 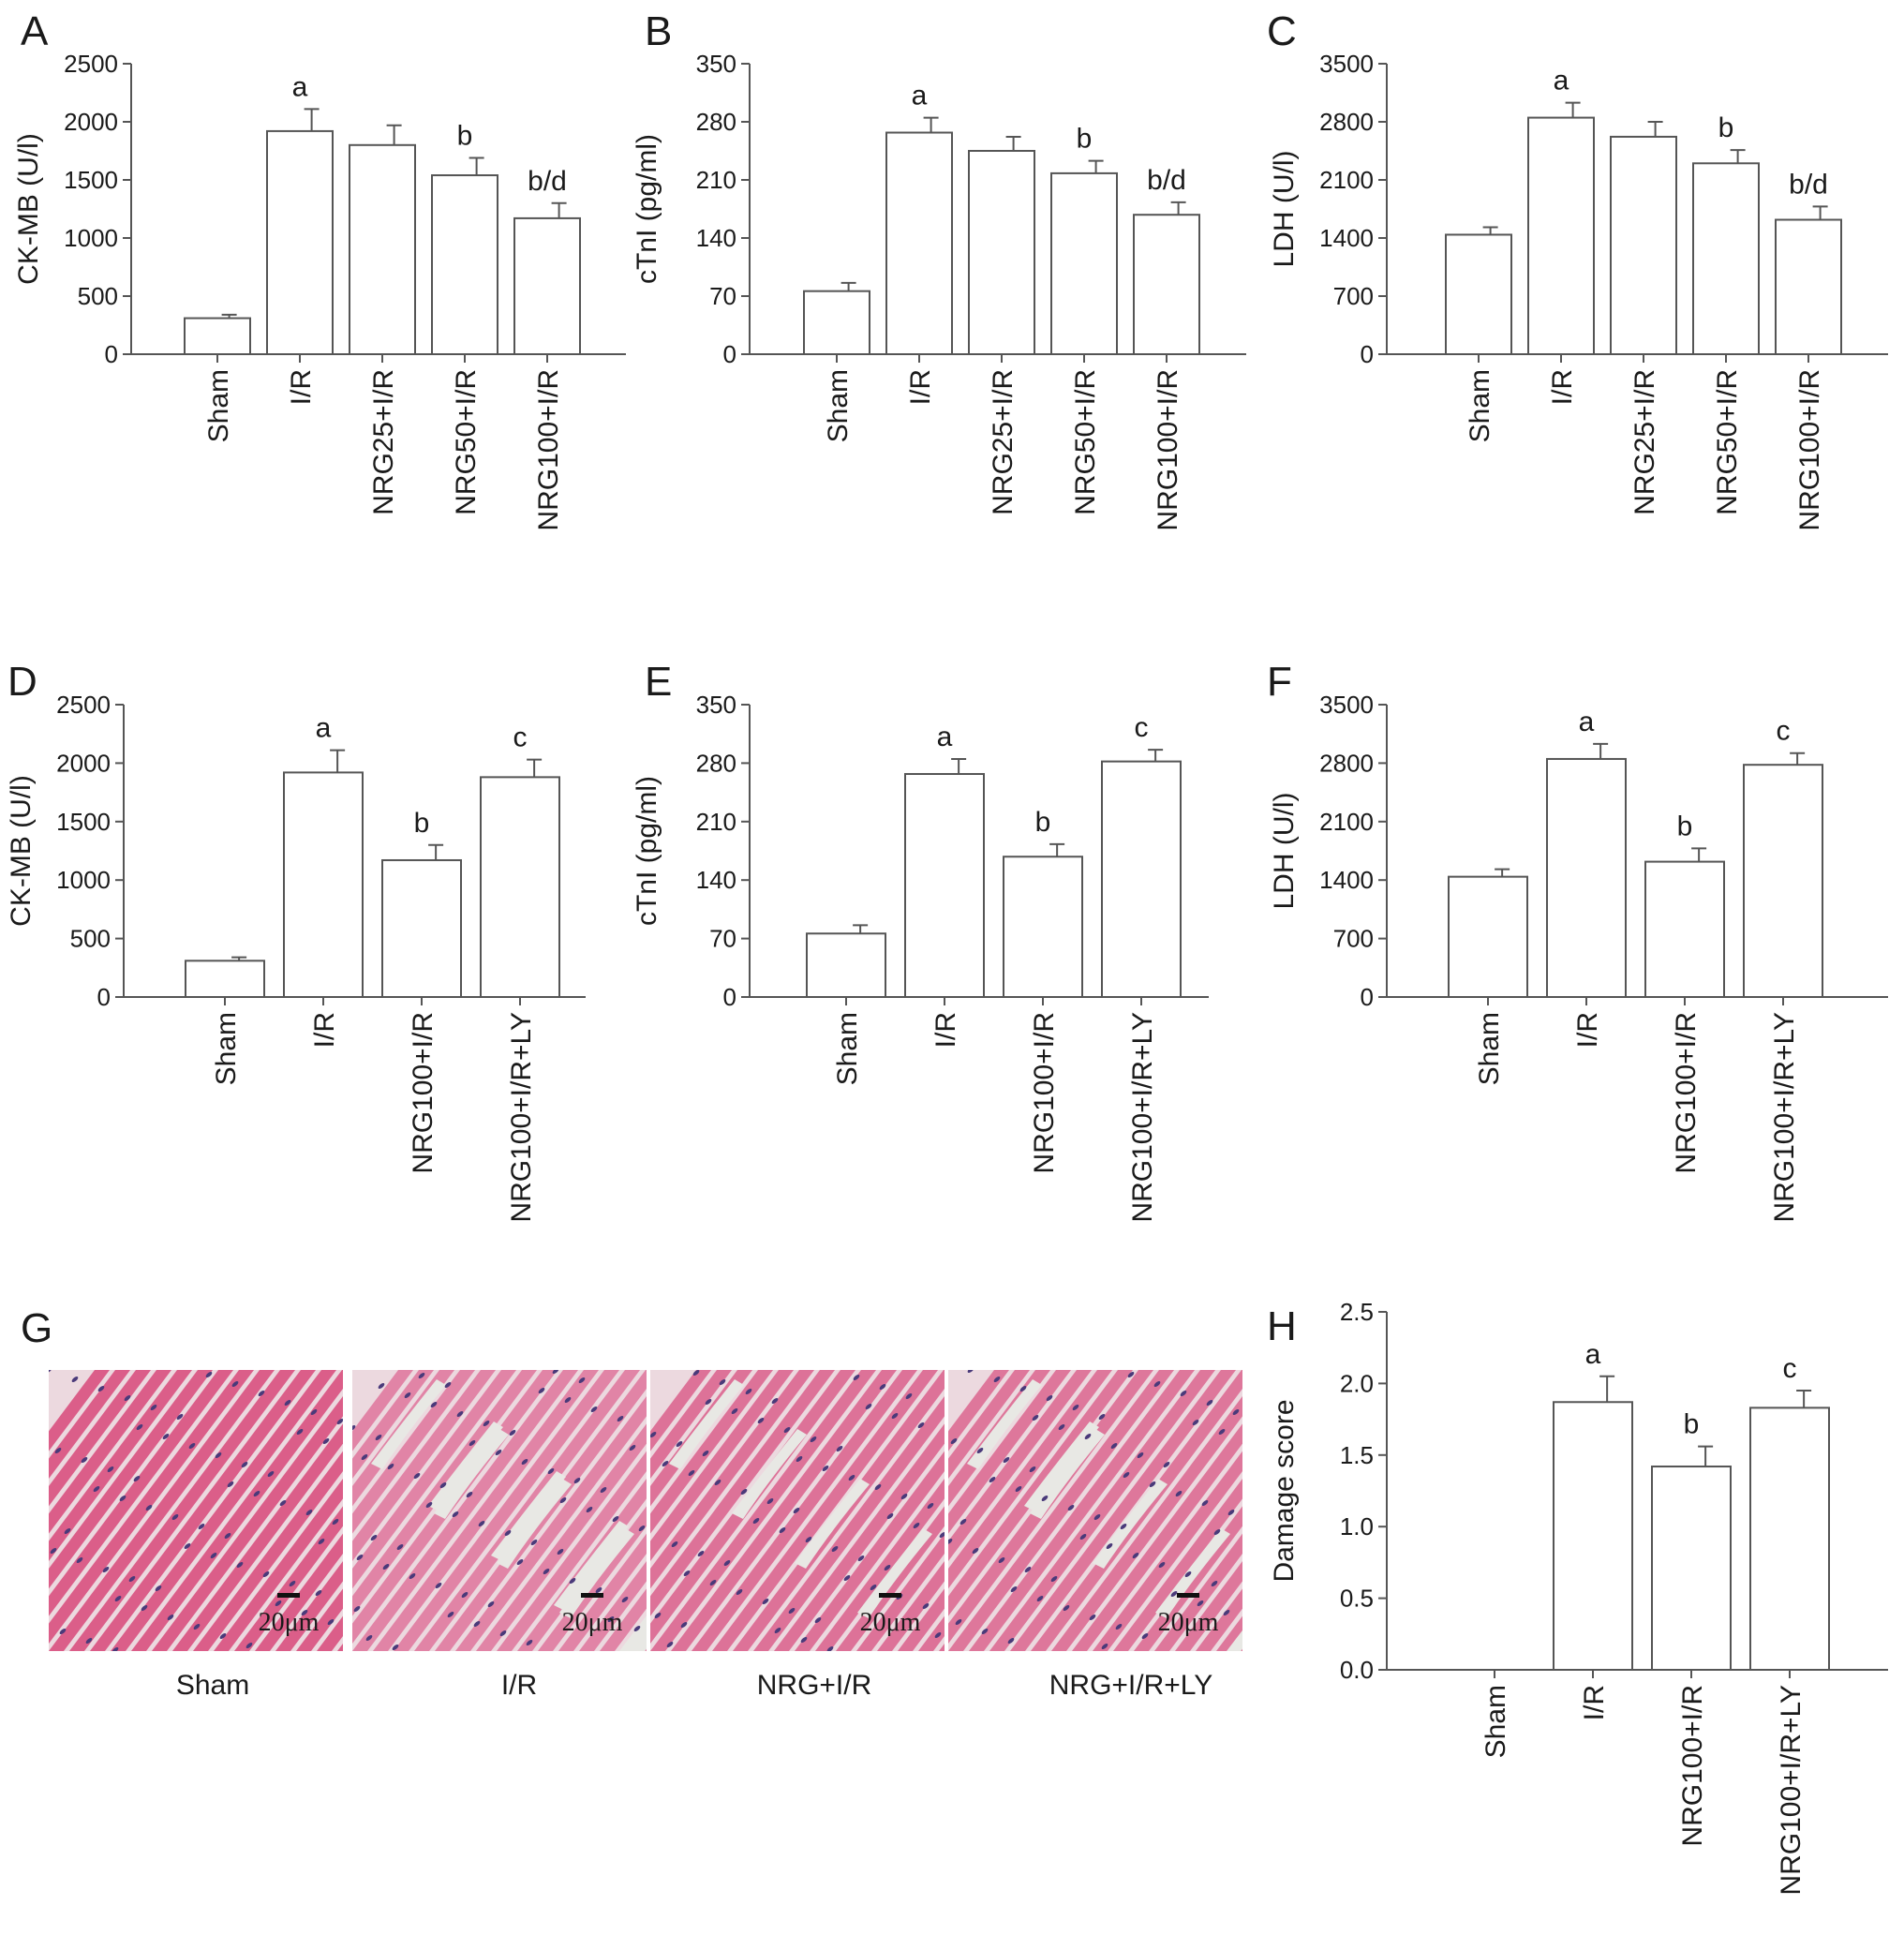 What do you see at coordinates (722, 939) in the screenshot?
I see `y-tick-label: 70` at bounding box center [722, 939].